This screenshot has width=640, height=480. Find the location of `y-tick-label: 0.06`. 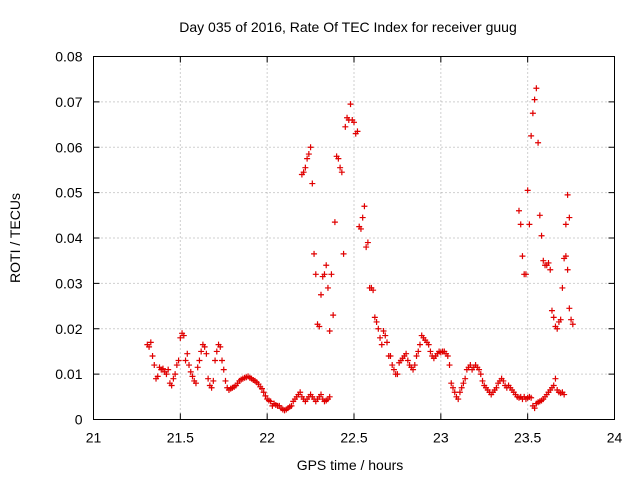

y-tick-label: 0.06 is located at coordinates (68, 147).